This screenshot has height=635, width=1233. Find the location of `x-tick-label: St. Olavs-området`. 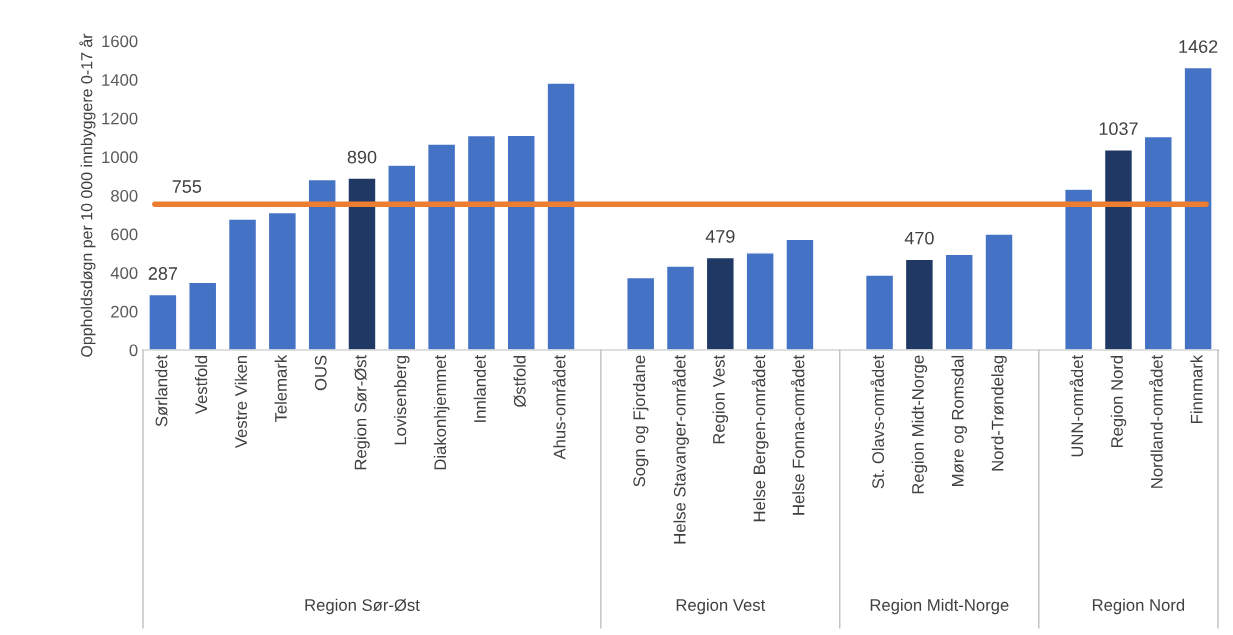

x-tick-label: St. Olavs-området is located at coordinates (877, 421).